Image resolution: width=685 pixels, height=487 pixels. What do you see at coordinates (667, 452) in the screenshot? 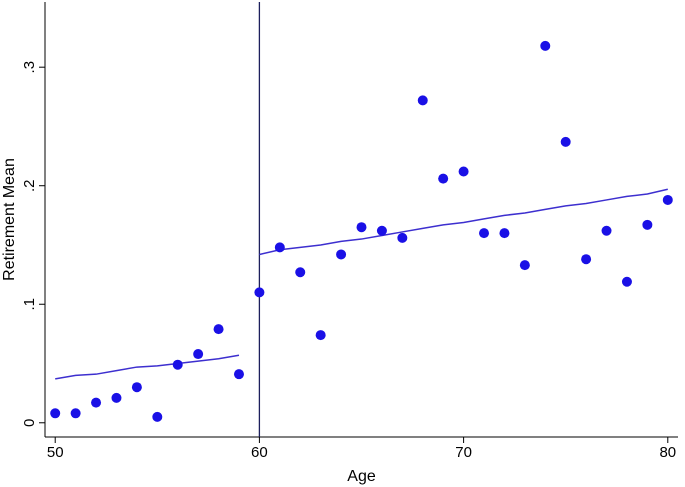
I see `x-tick-label: 80` at bounding box center [667, 452].